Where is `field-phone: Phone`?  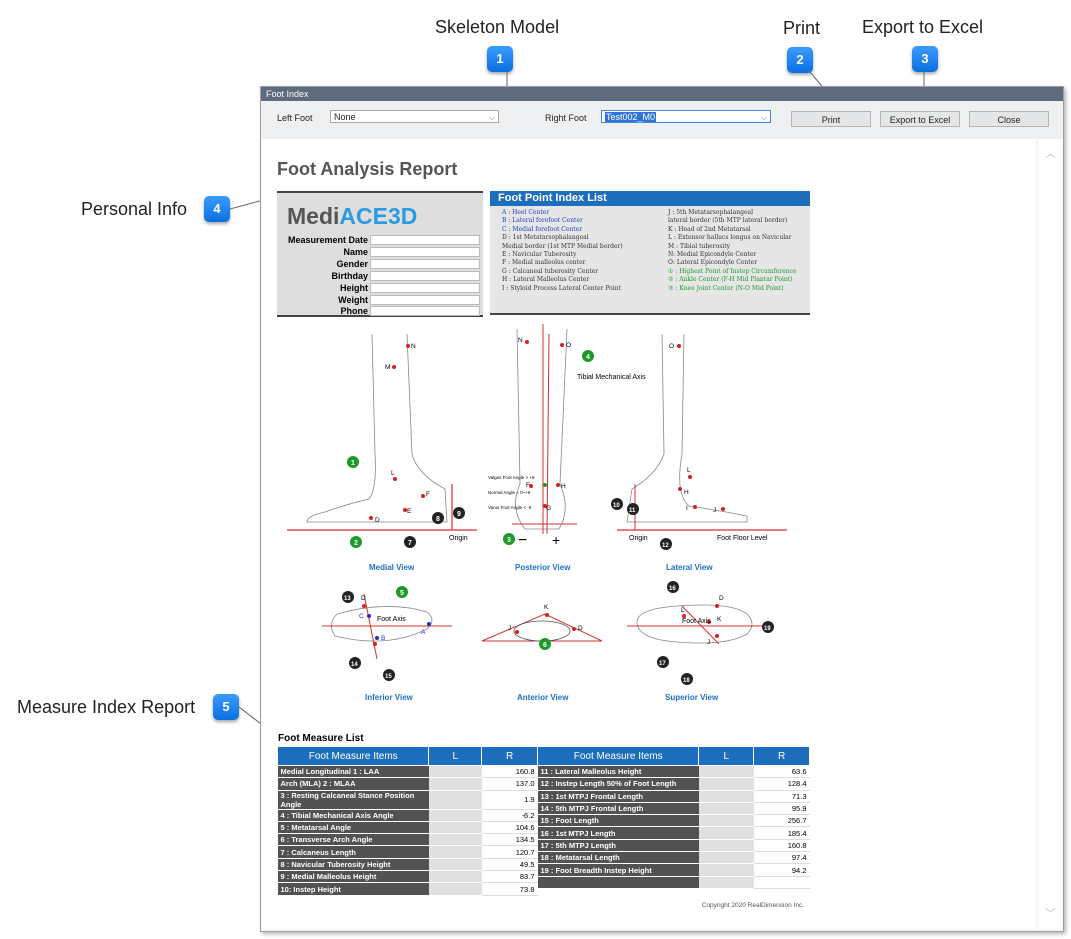
field-phone: Phone is located at coordinates (380, 311).